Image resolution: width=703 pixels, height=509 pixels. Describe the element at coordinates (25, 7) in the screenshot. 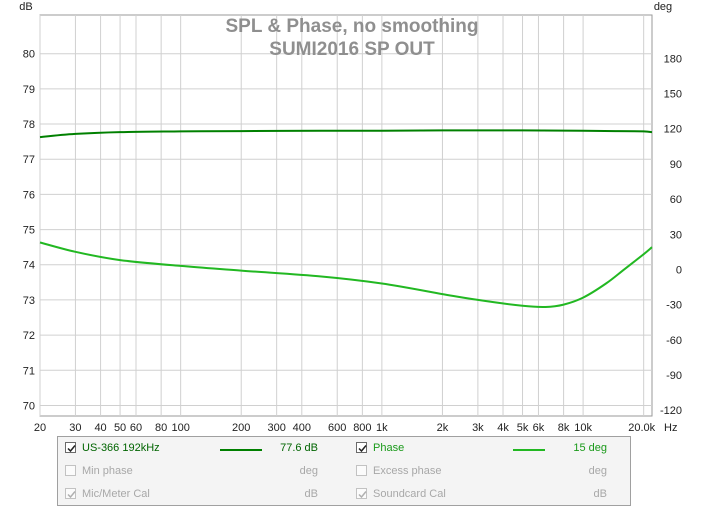

I see `left-axis-label: dB` at that location.